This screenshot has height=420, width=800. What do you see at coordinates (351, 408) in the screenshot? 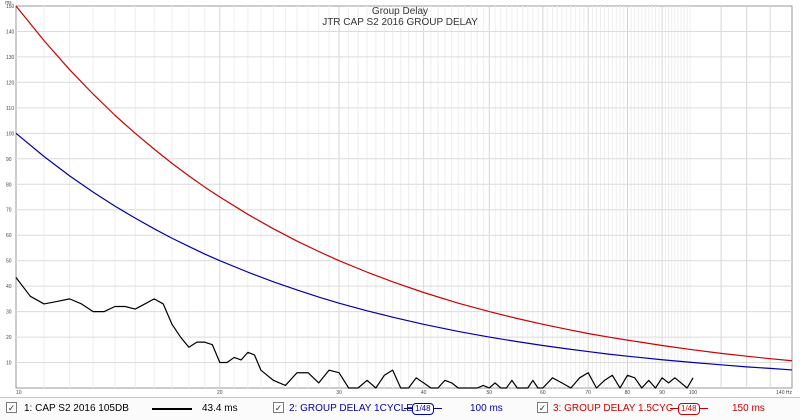
I see `series-2-name: 2: GROUP DELAY 1CYCLE` at bounding box center [351, 408].